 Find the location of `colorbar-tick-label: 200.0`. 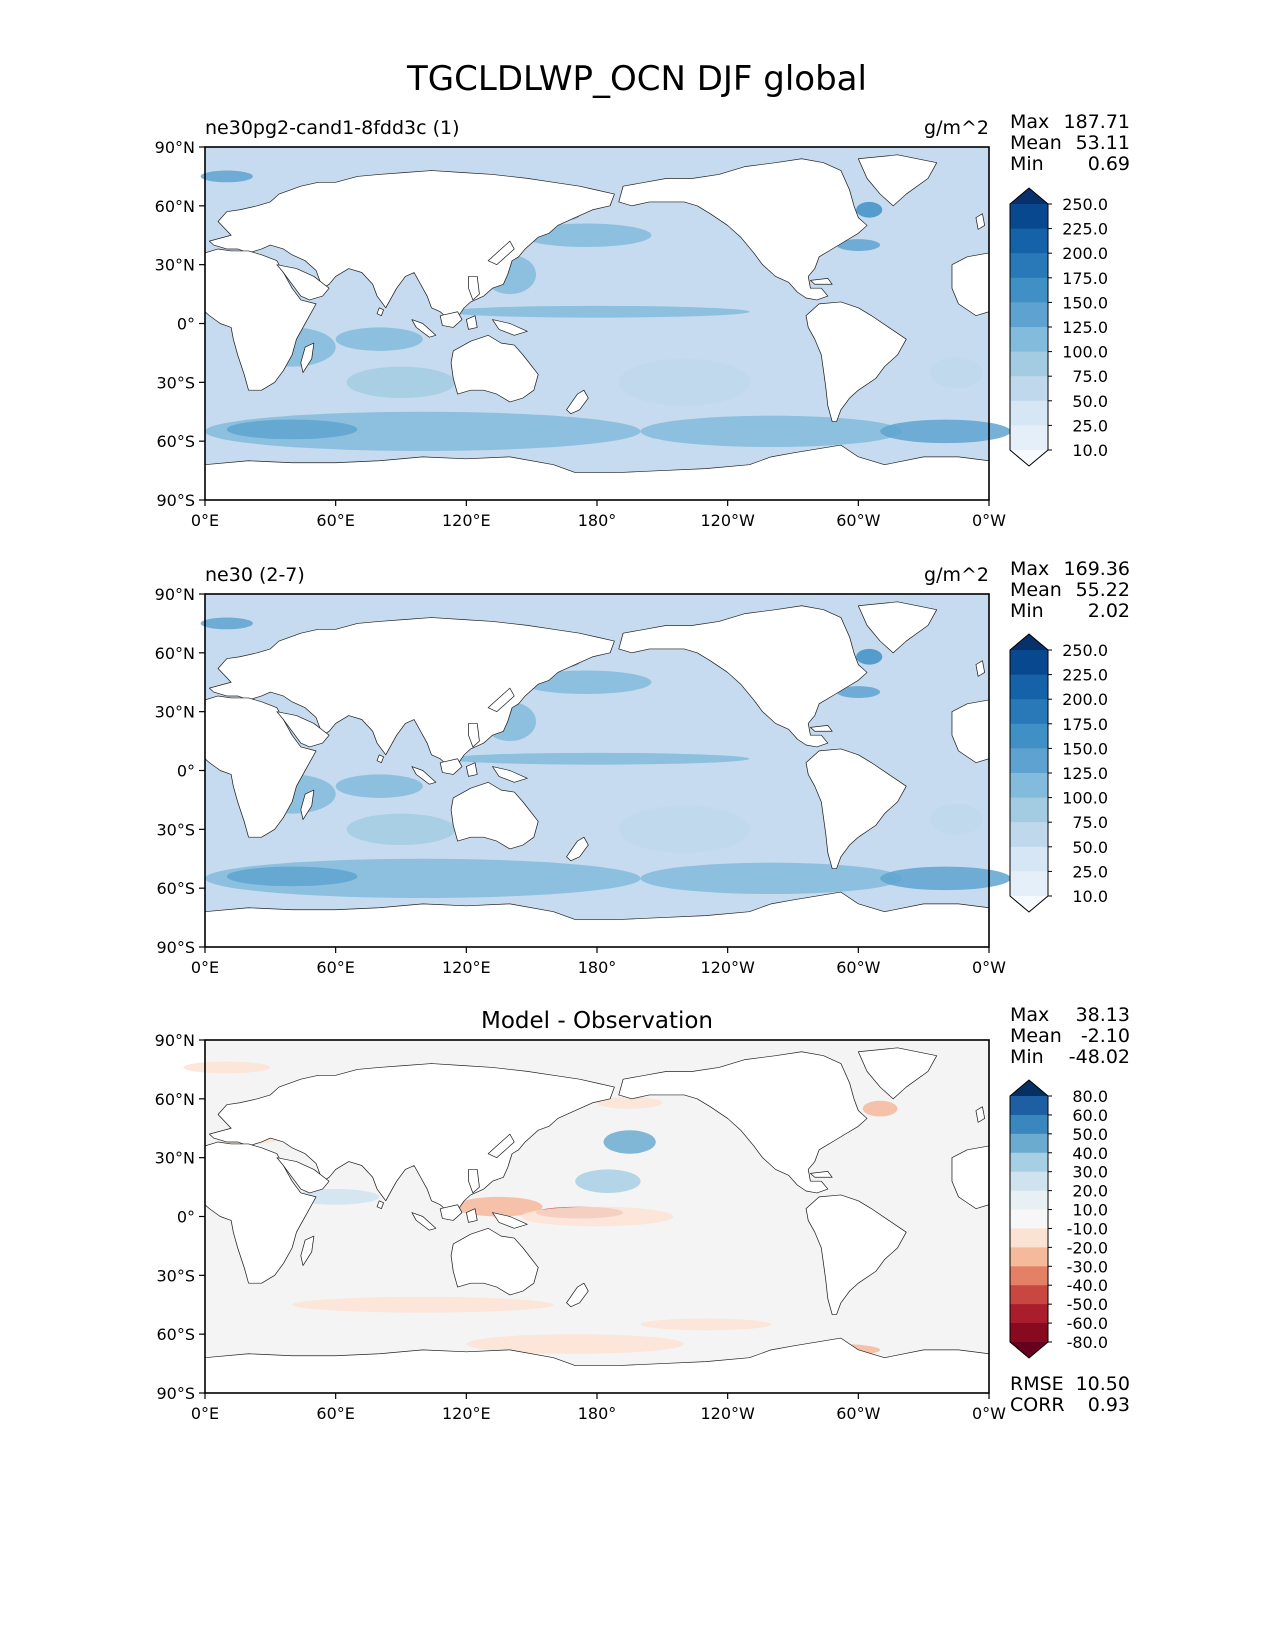

colorbar-tick-label: 200.0 is located at coordinates (1085, 253).